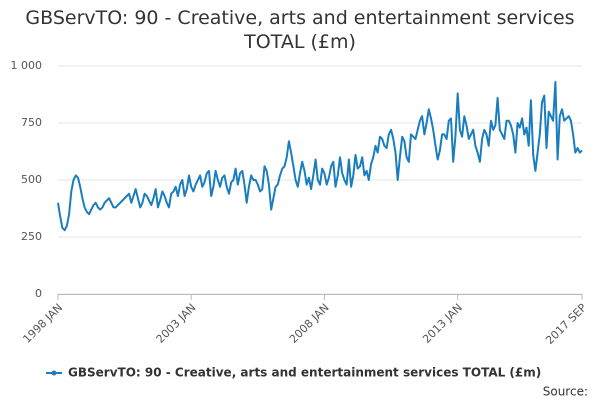 The width and height of the screenshot is (600, 400). What do you see at coordinates (309, 323) in the screenshot?
I see `x-tick-label: 2008 JAN` at bounding box center [309, 323].